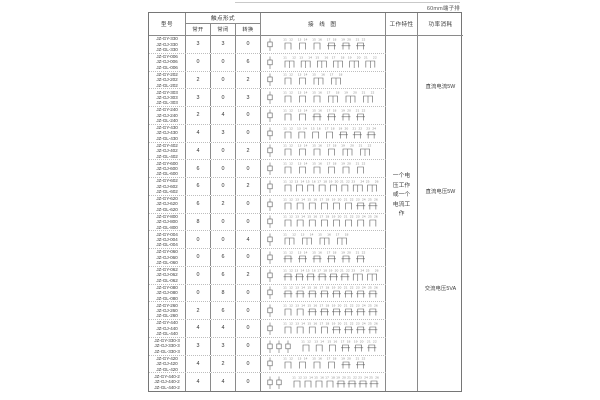 The image size is (600, 400). Describe the element at coordinates (440, 213) in the screenshot. I see `power-cell: 直流电流5W 直流电压5W 交流电压5VA` at that location.